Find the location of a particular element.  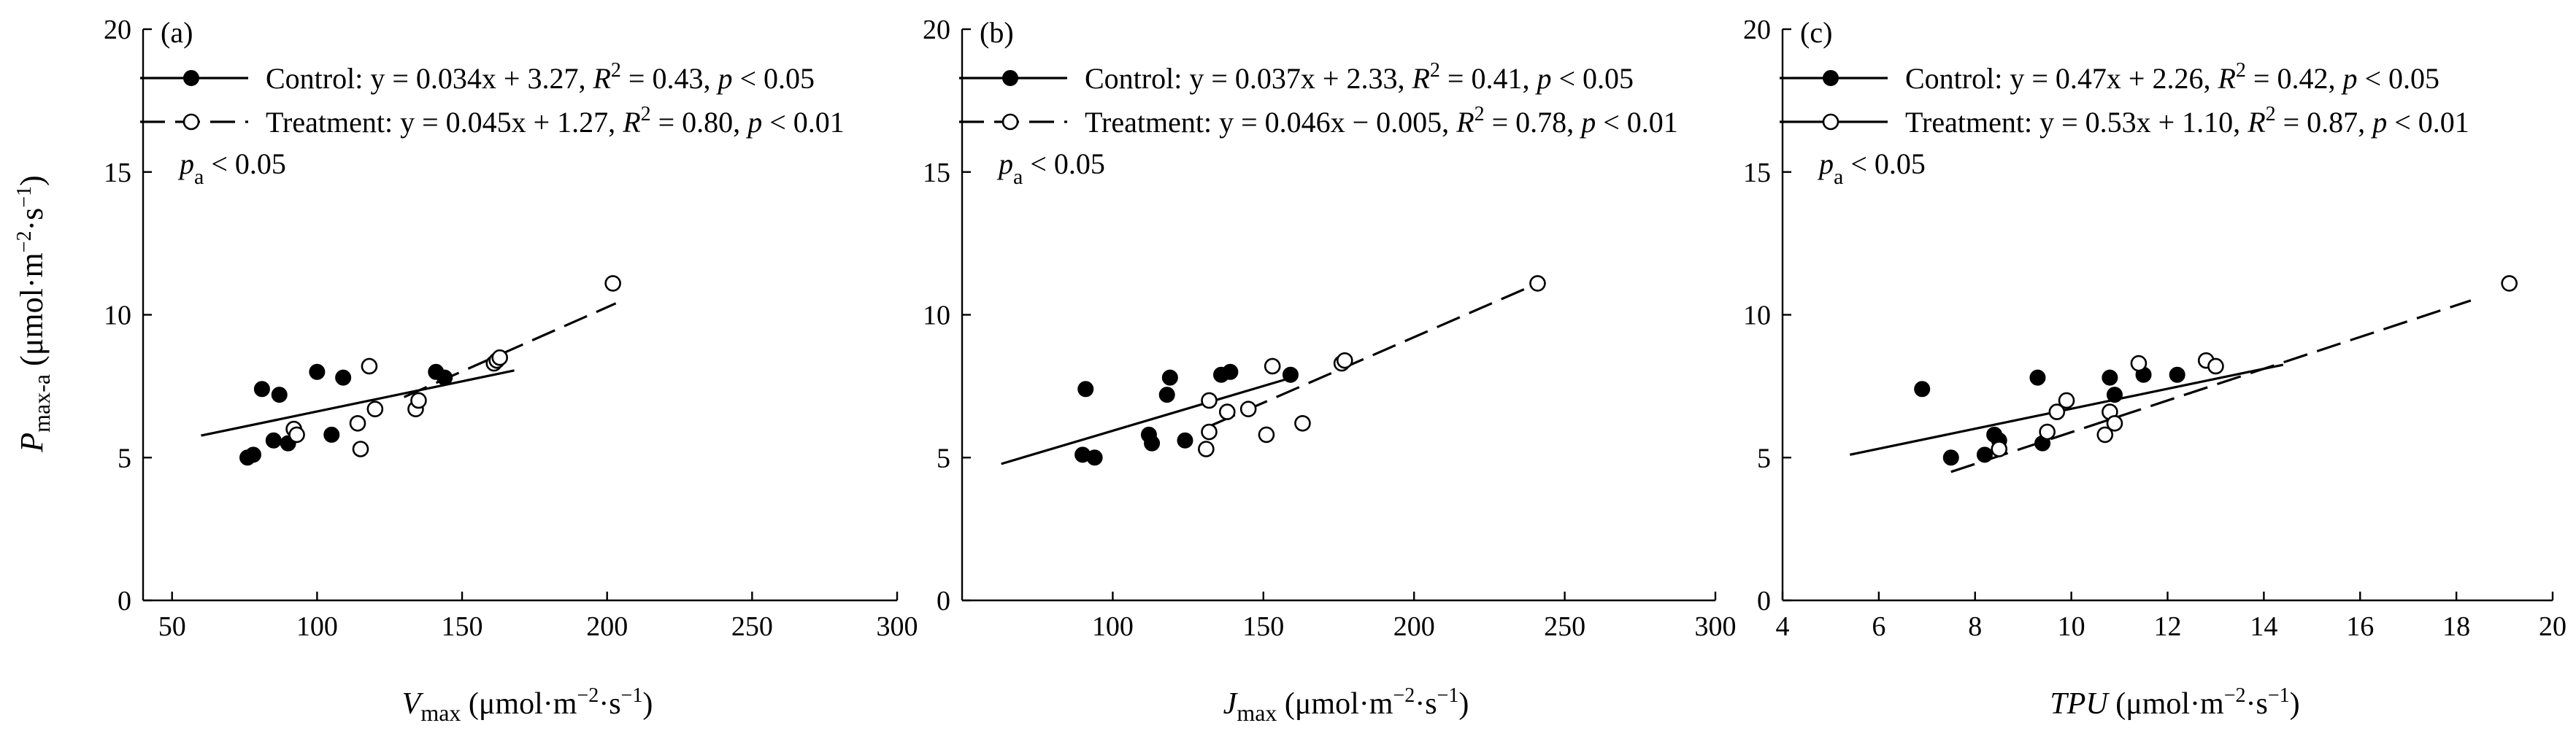

x-axis-label-main: TPU is located at coordinates (2080, 704).